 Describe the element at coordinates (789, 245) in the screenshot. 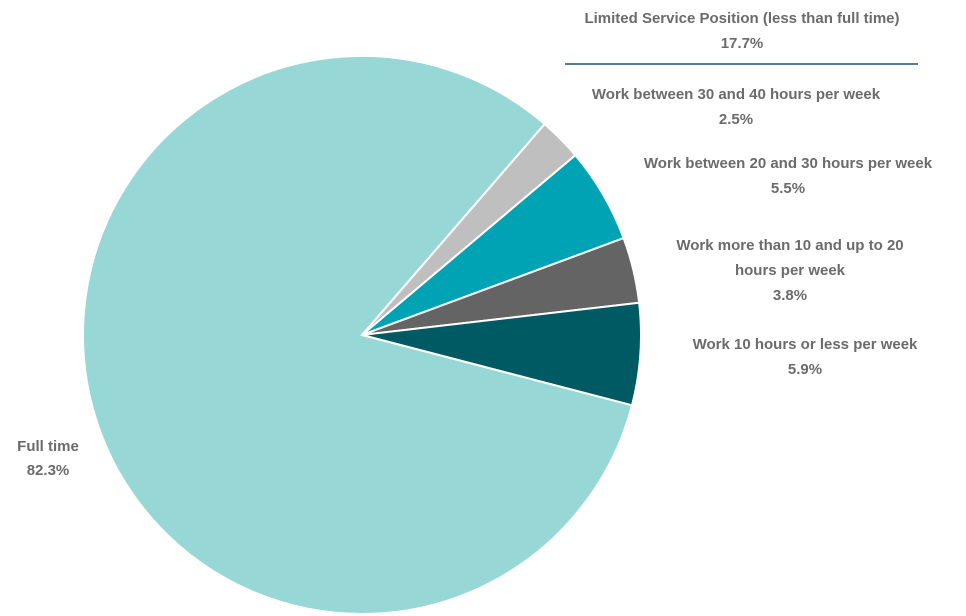

I see `slice-label-10-20-line1: Work more than 10 and up to 20` at that location.